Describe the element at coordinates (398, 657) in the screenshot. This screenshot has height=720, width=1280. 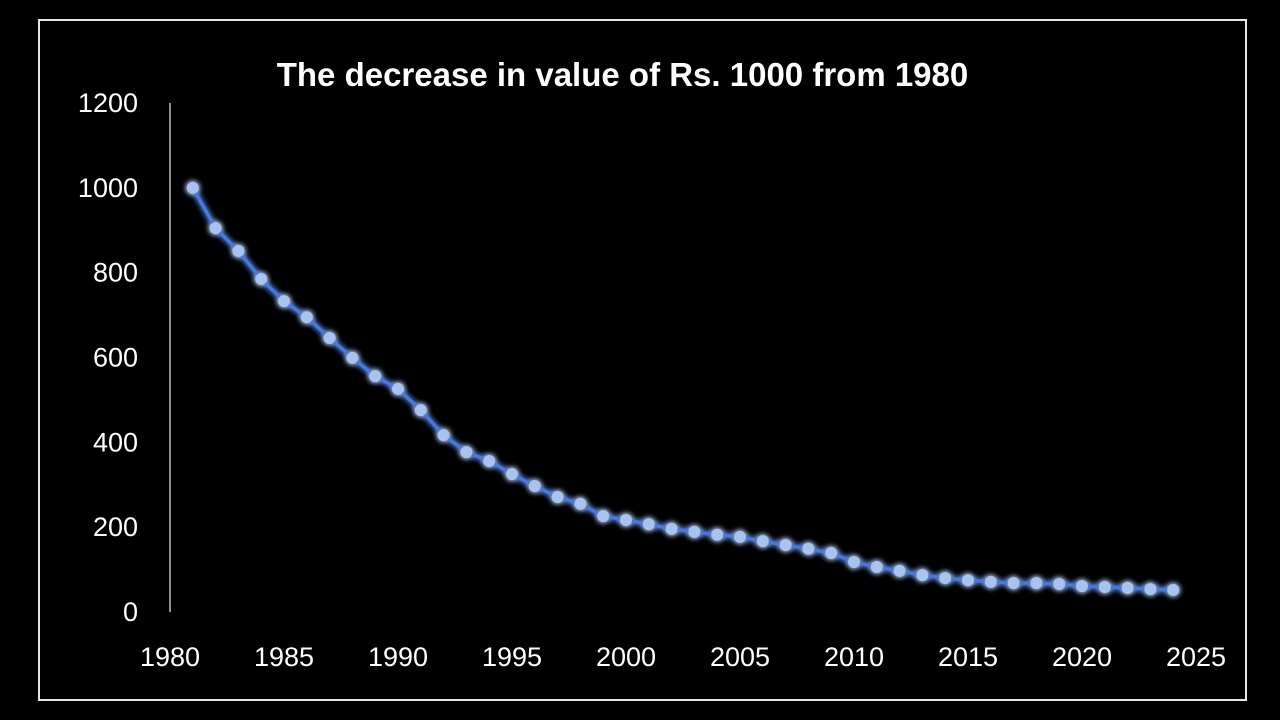
I see `x-tick-label: 1990` at that location.